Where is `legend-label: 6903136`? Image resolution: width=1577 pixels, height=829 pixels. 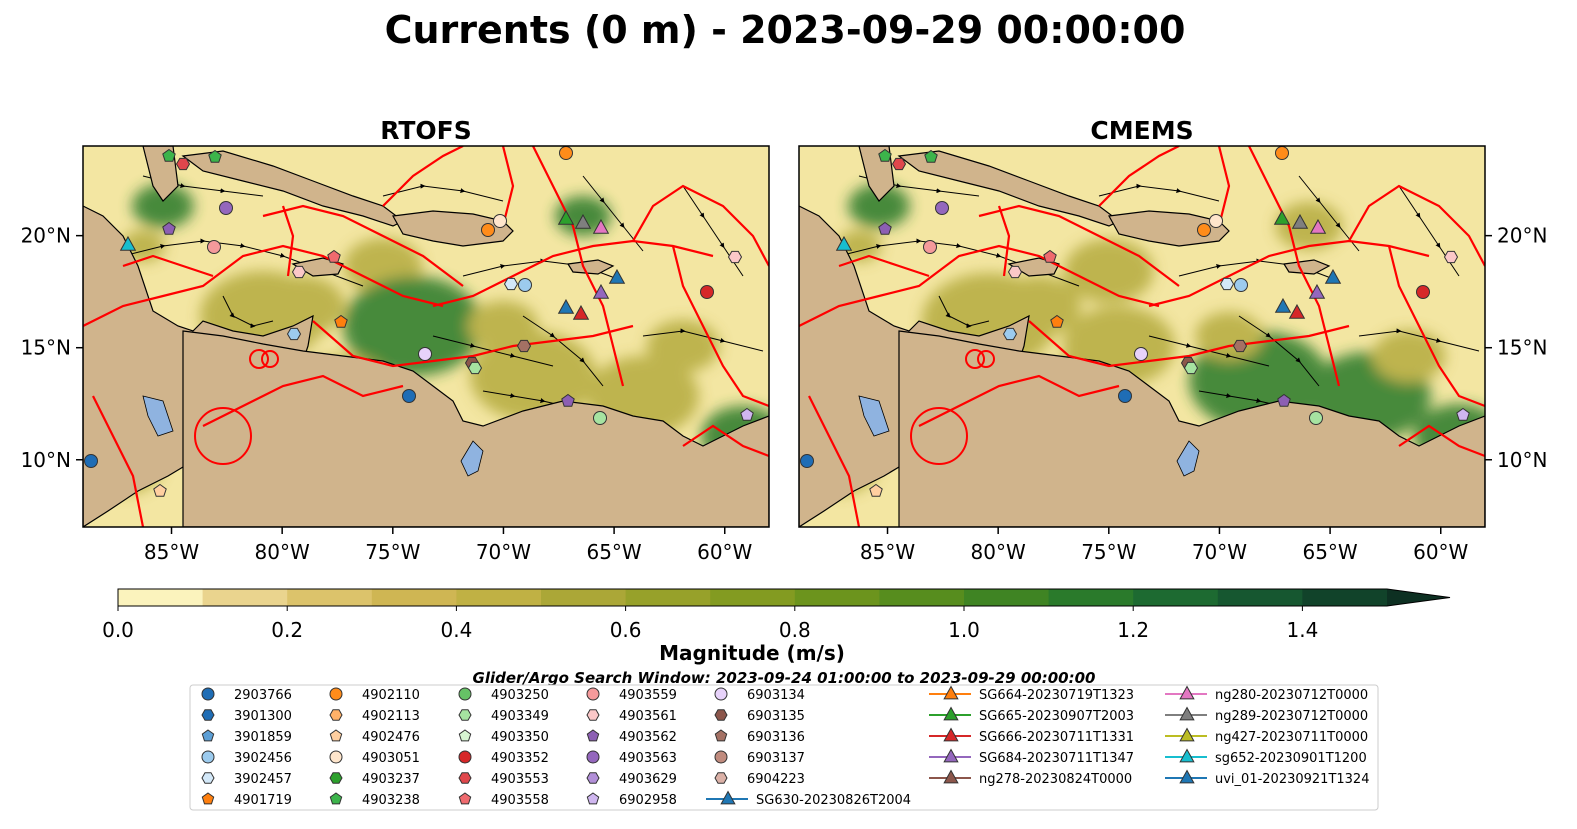
legend-label: 6903136 is located at coordinates (776, 737).